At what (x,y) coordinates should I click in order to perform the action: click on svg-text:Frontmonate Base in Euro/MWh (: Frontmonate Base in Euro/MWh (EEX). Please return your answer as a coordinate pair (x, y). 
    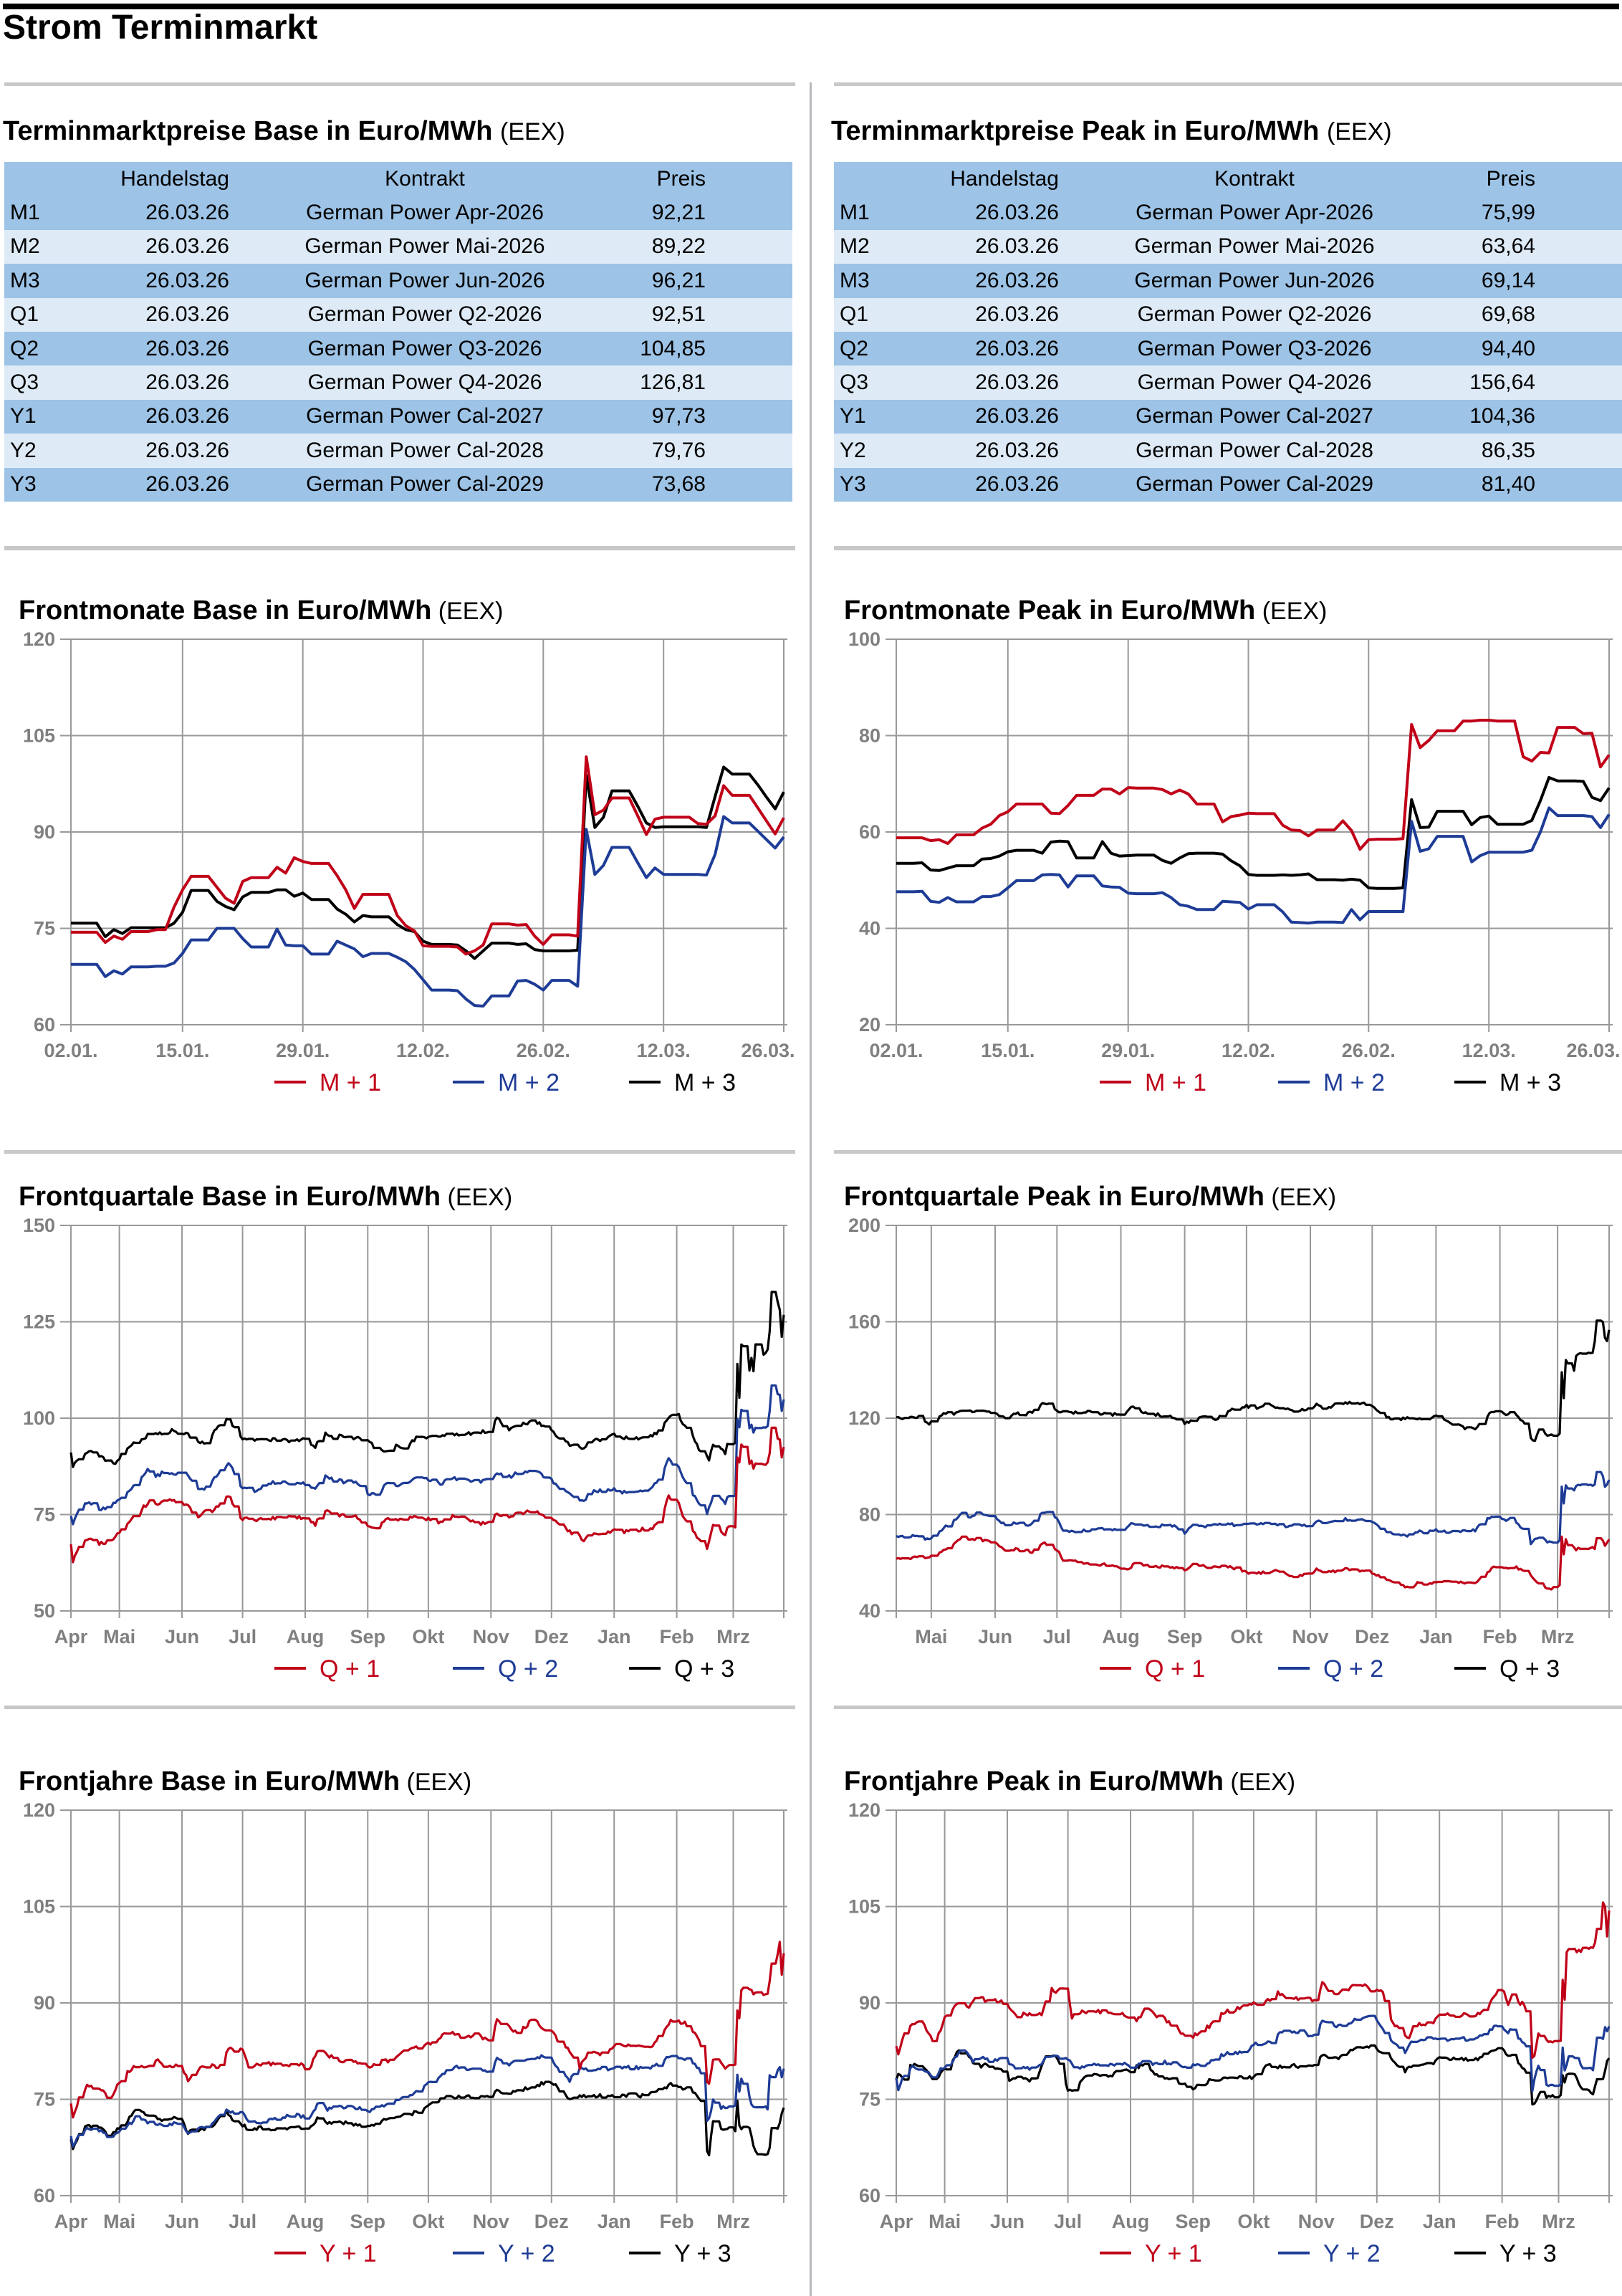
    Looking at the image, I should click on (261, 610).